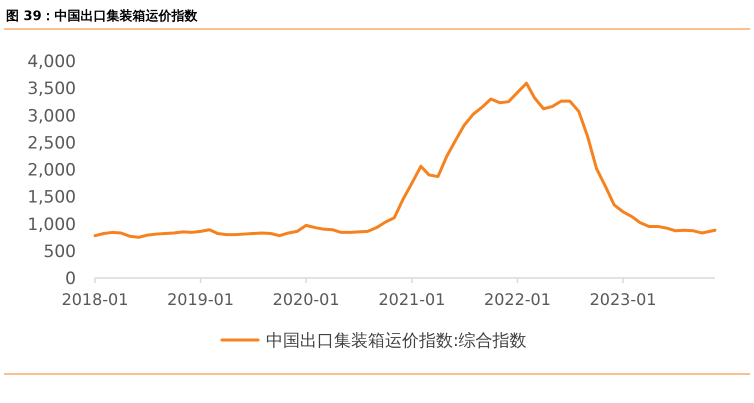  What do you see at coordinates (102, 16) in the screenshot?
I see `chart-title: 图 39：中国出口集装箱运价指数` at bounding box center [102, 16].